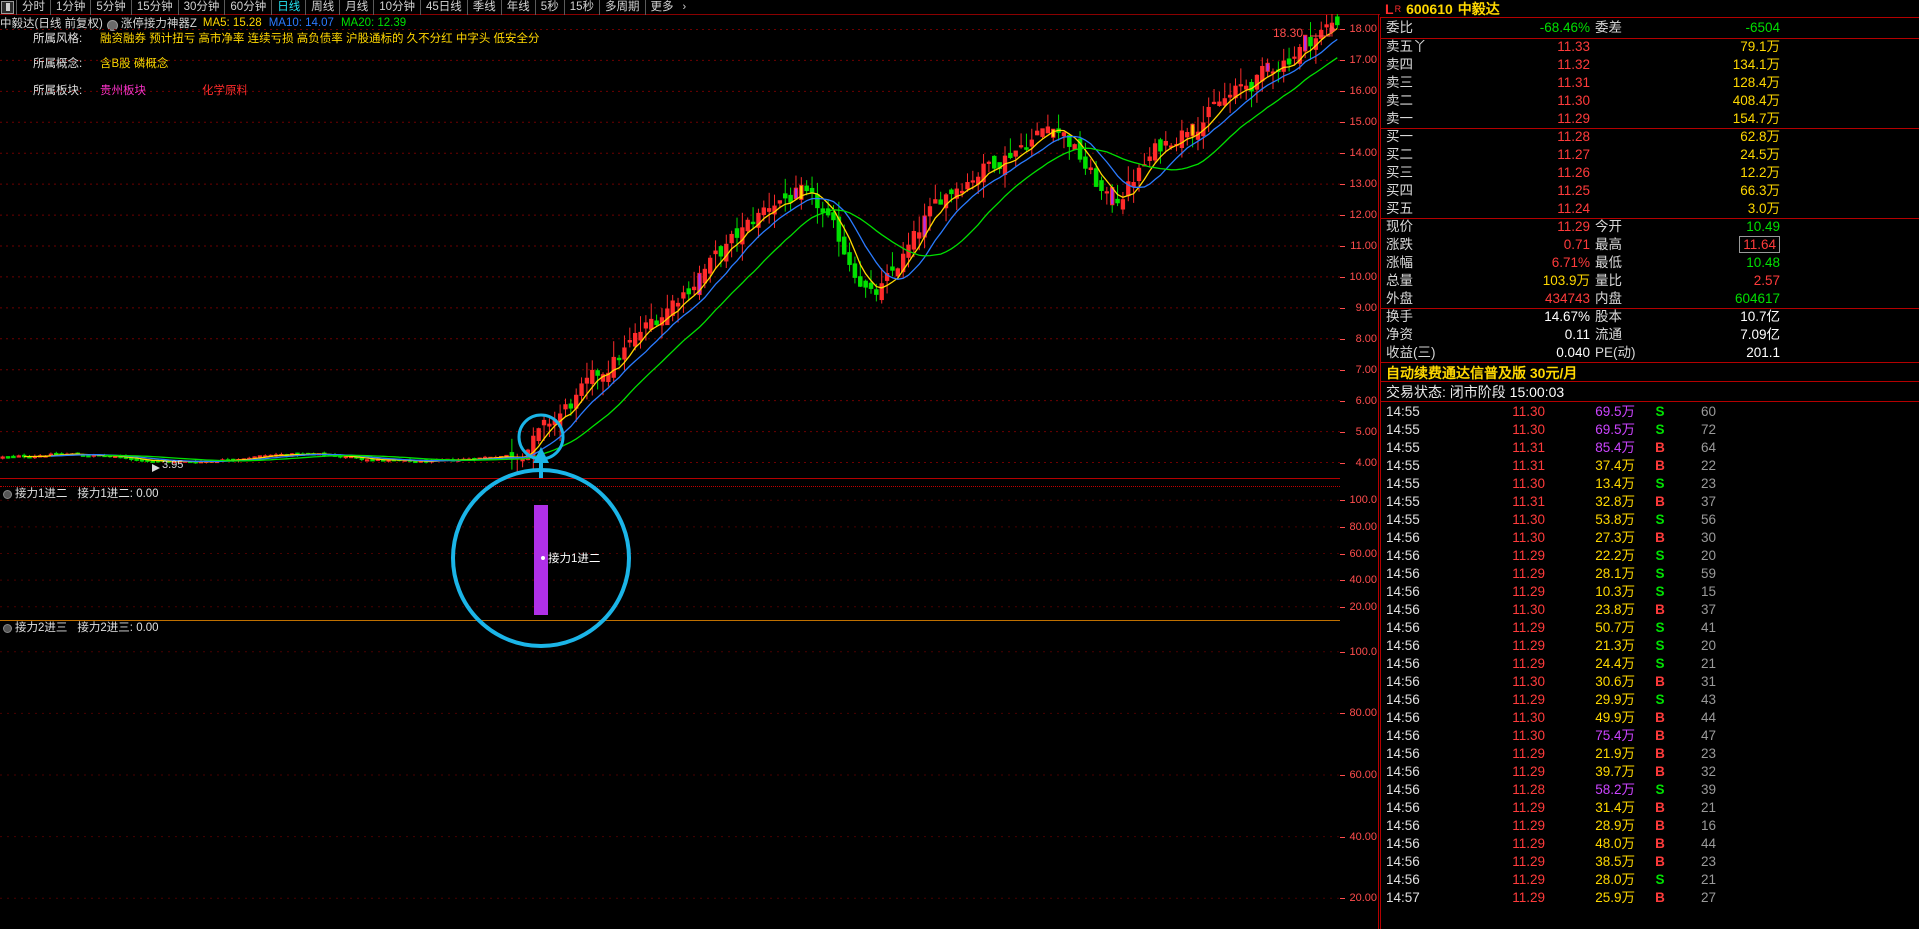 Image resolution: width=1919 pixels, height=929 pixels. What do you see at coordinates (1649, 862) in the screenshot?
I see `tick-row: 14:56 11.29 38.5万 B 23` at bounding box center [1649, 862].